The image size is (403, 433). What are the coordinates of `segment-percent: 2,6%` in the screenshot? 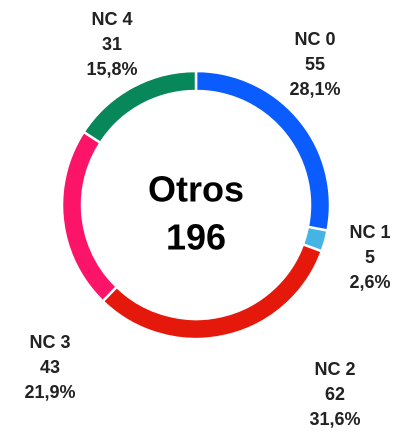 It's located at (369, 282).